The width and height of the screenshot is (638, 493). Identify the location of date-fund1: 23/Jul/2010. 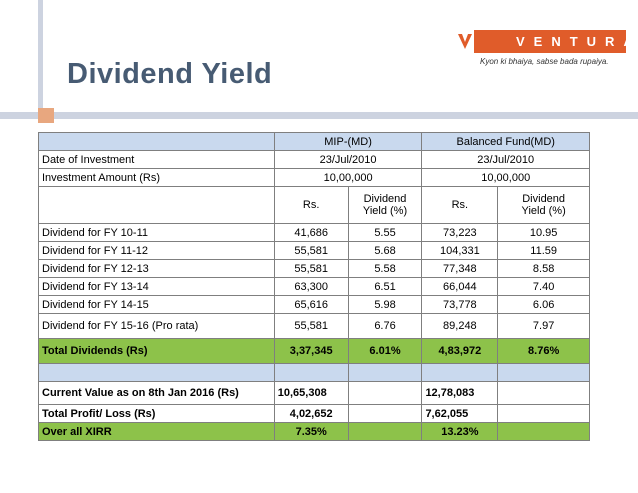
(348, 159).